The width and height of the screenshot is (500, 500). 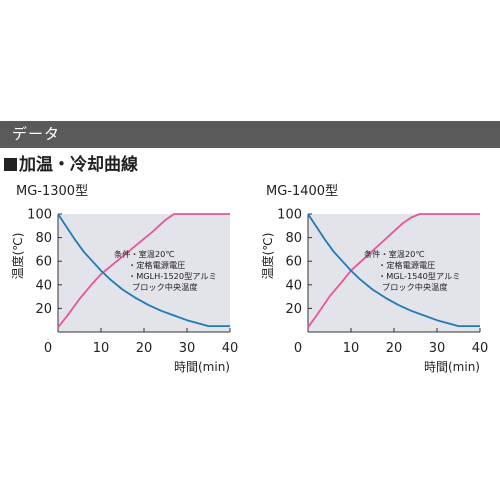 I want to click on data-header-title: データ, so click(x=36, y=134).